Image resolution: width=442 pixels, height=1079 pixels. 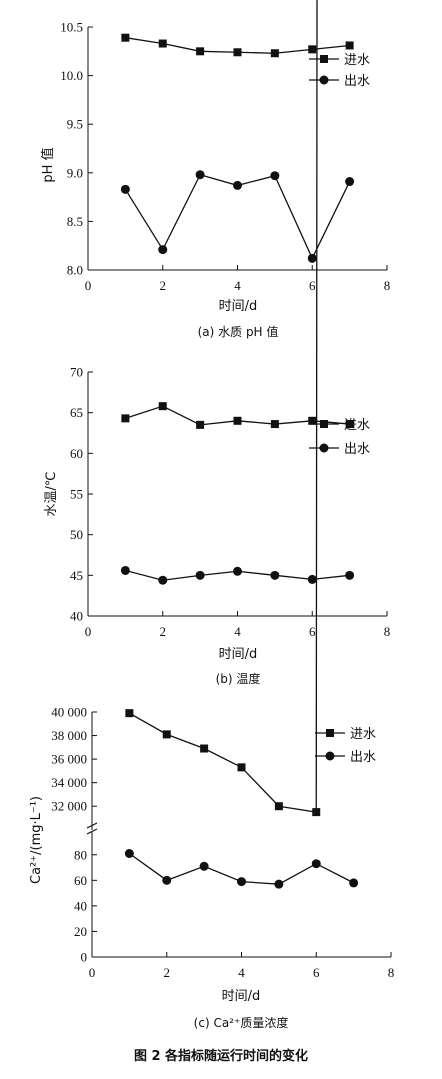 I want to click on panel-a-y-tick-label: 9.0, so click(x=75, y=172).